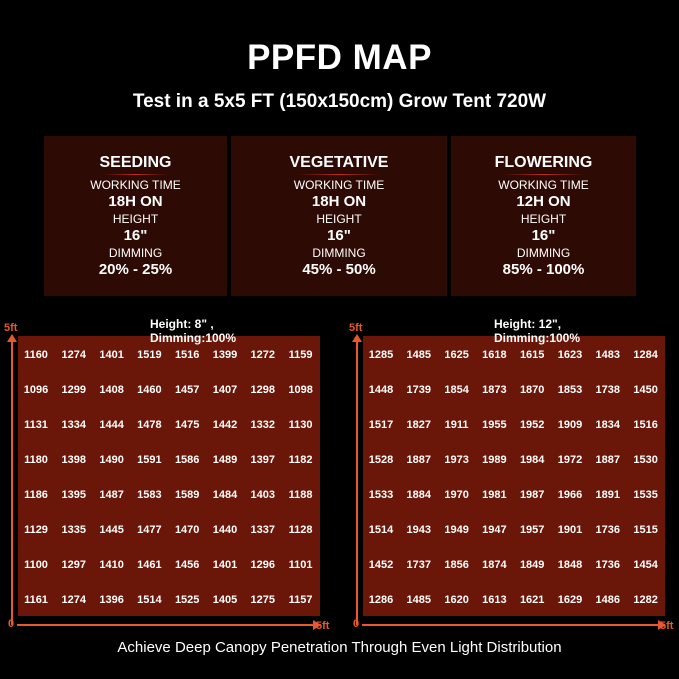 Image resolution: width=679 pixels, height=679 pixels. Describe the element at coordinates (532, 565) in the screenshot. I see `ppfd-value: 1849` at that location.